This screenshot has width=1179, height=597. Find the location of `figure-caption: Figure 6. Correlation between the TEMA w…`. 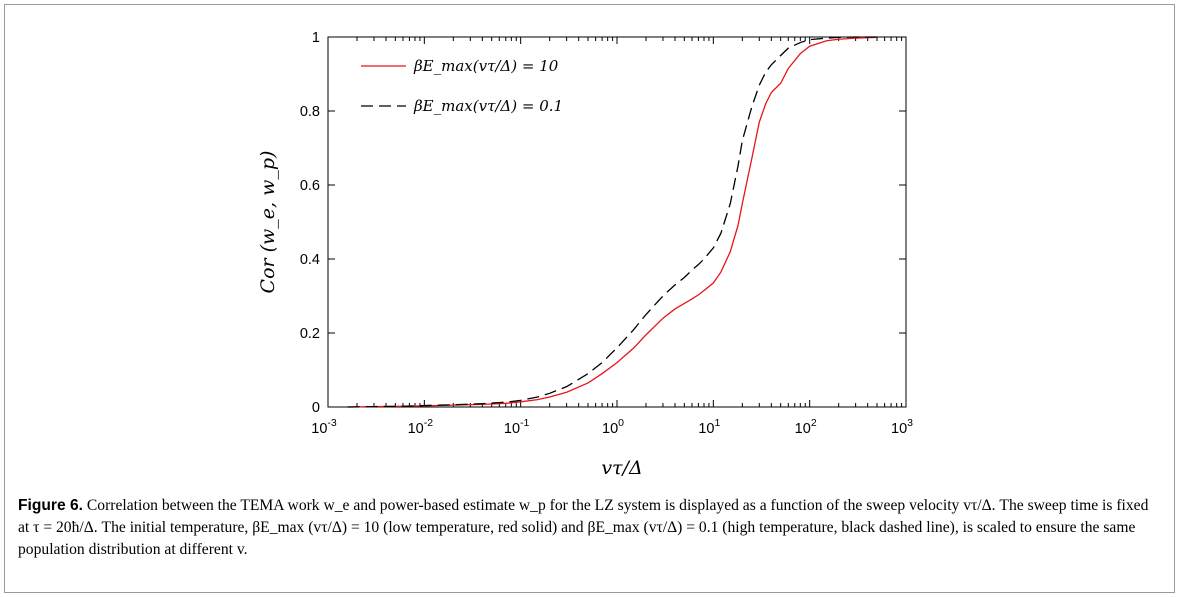

figure-caption: Figure 6. Correlation between the TEMA w… is located at coordinates (588, 528).